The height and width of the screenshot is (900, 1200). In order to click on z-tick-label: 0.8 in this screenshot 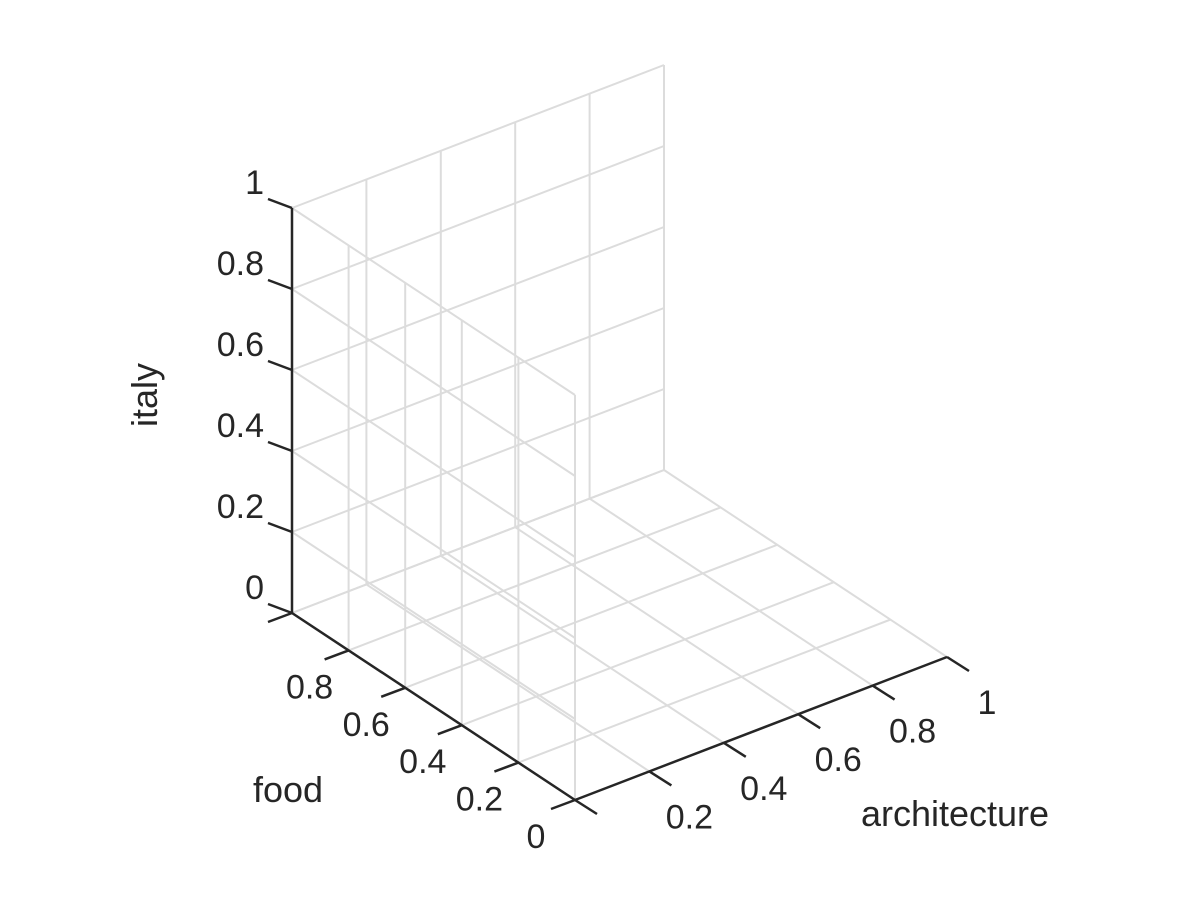, I will do `click(240, 264)`.